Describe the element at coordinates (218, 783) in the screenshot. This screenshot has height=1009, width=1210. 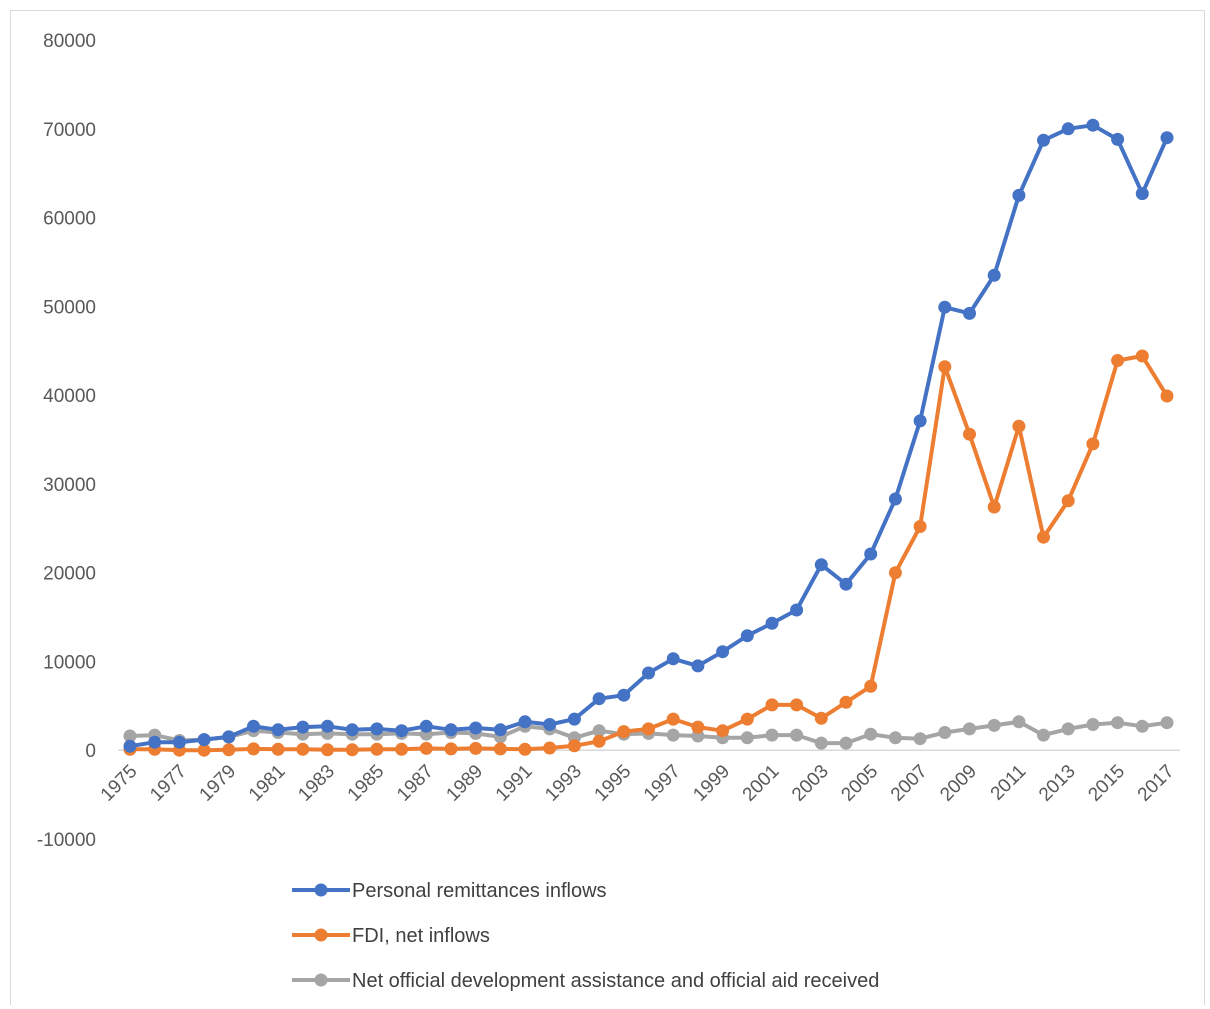
I see `x-tick-label: 1979` at that location.